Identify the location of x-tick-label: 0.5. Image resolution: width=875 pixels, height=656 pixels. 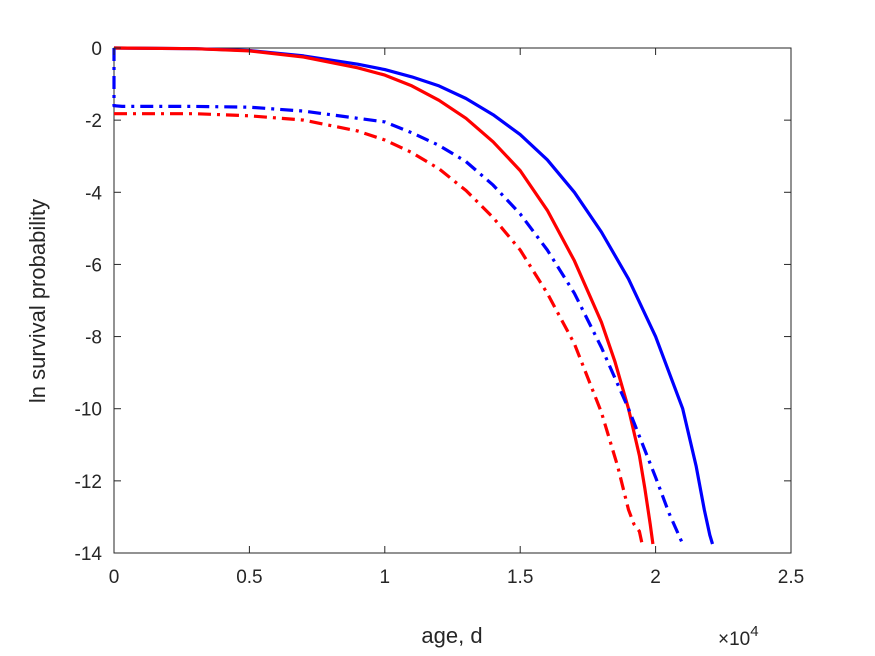
(249, 577).